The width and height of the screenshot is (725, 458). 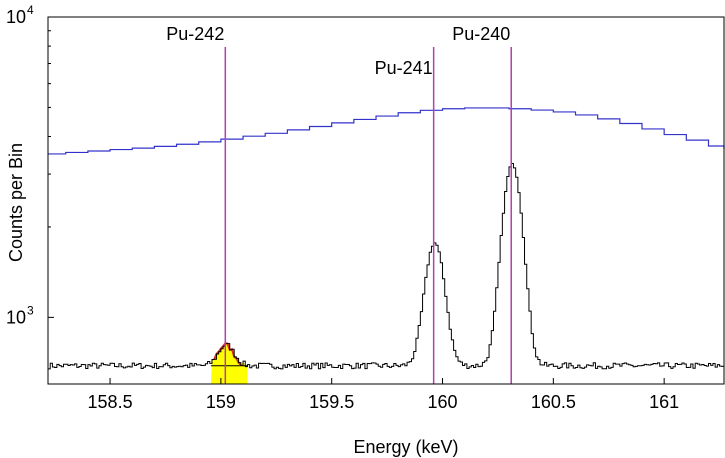 I want to click on x-axis-title: Energy (keV), so click(x=405, y=447).